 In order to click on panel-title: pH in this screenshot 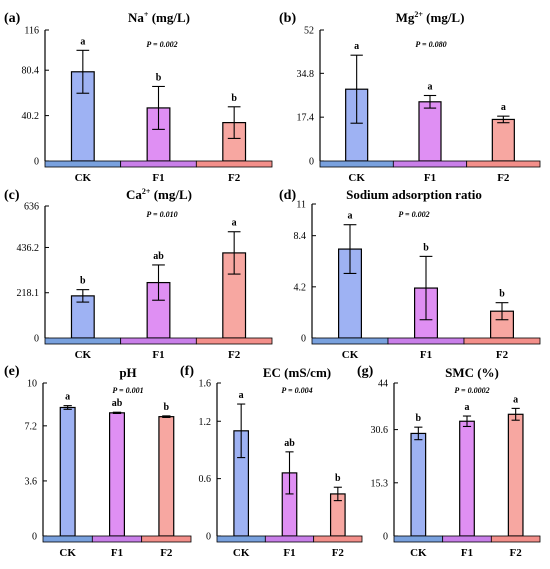, I will do `click(127, 372)`.